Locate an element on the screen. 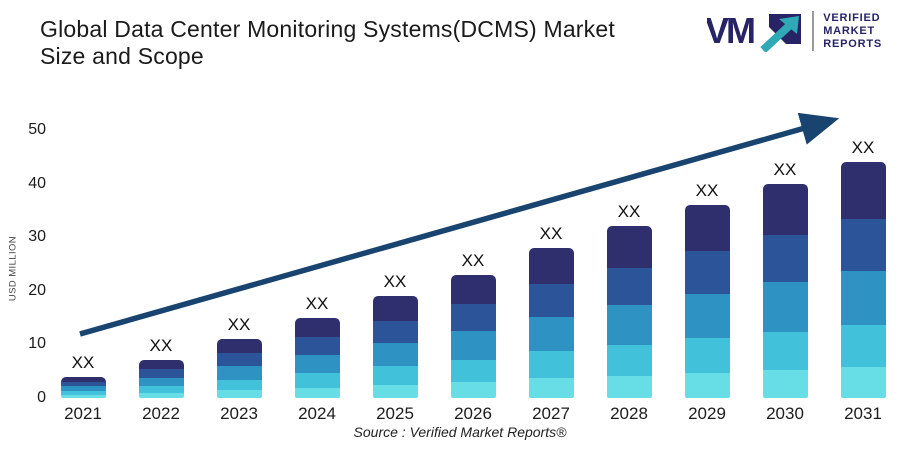 The width and height of the screenshot is (900, 450). x-tick-2025: 2025 is located at coordinates (395, 413).